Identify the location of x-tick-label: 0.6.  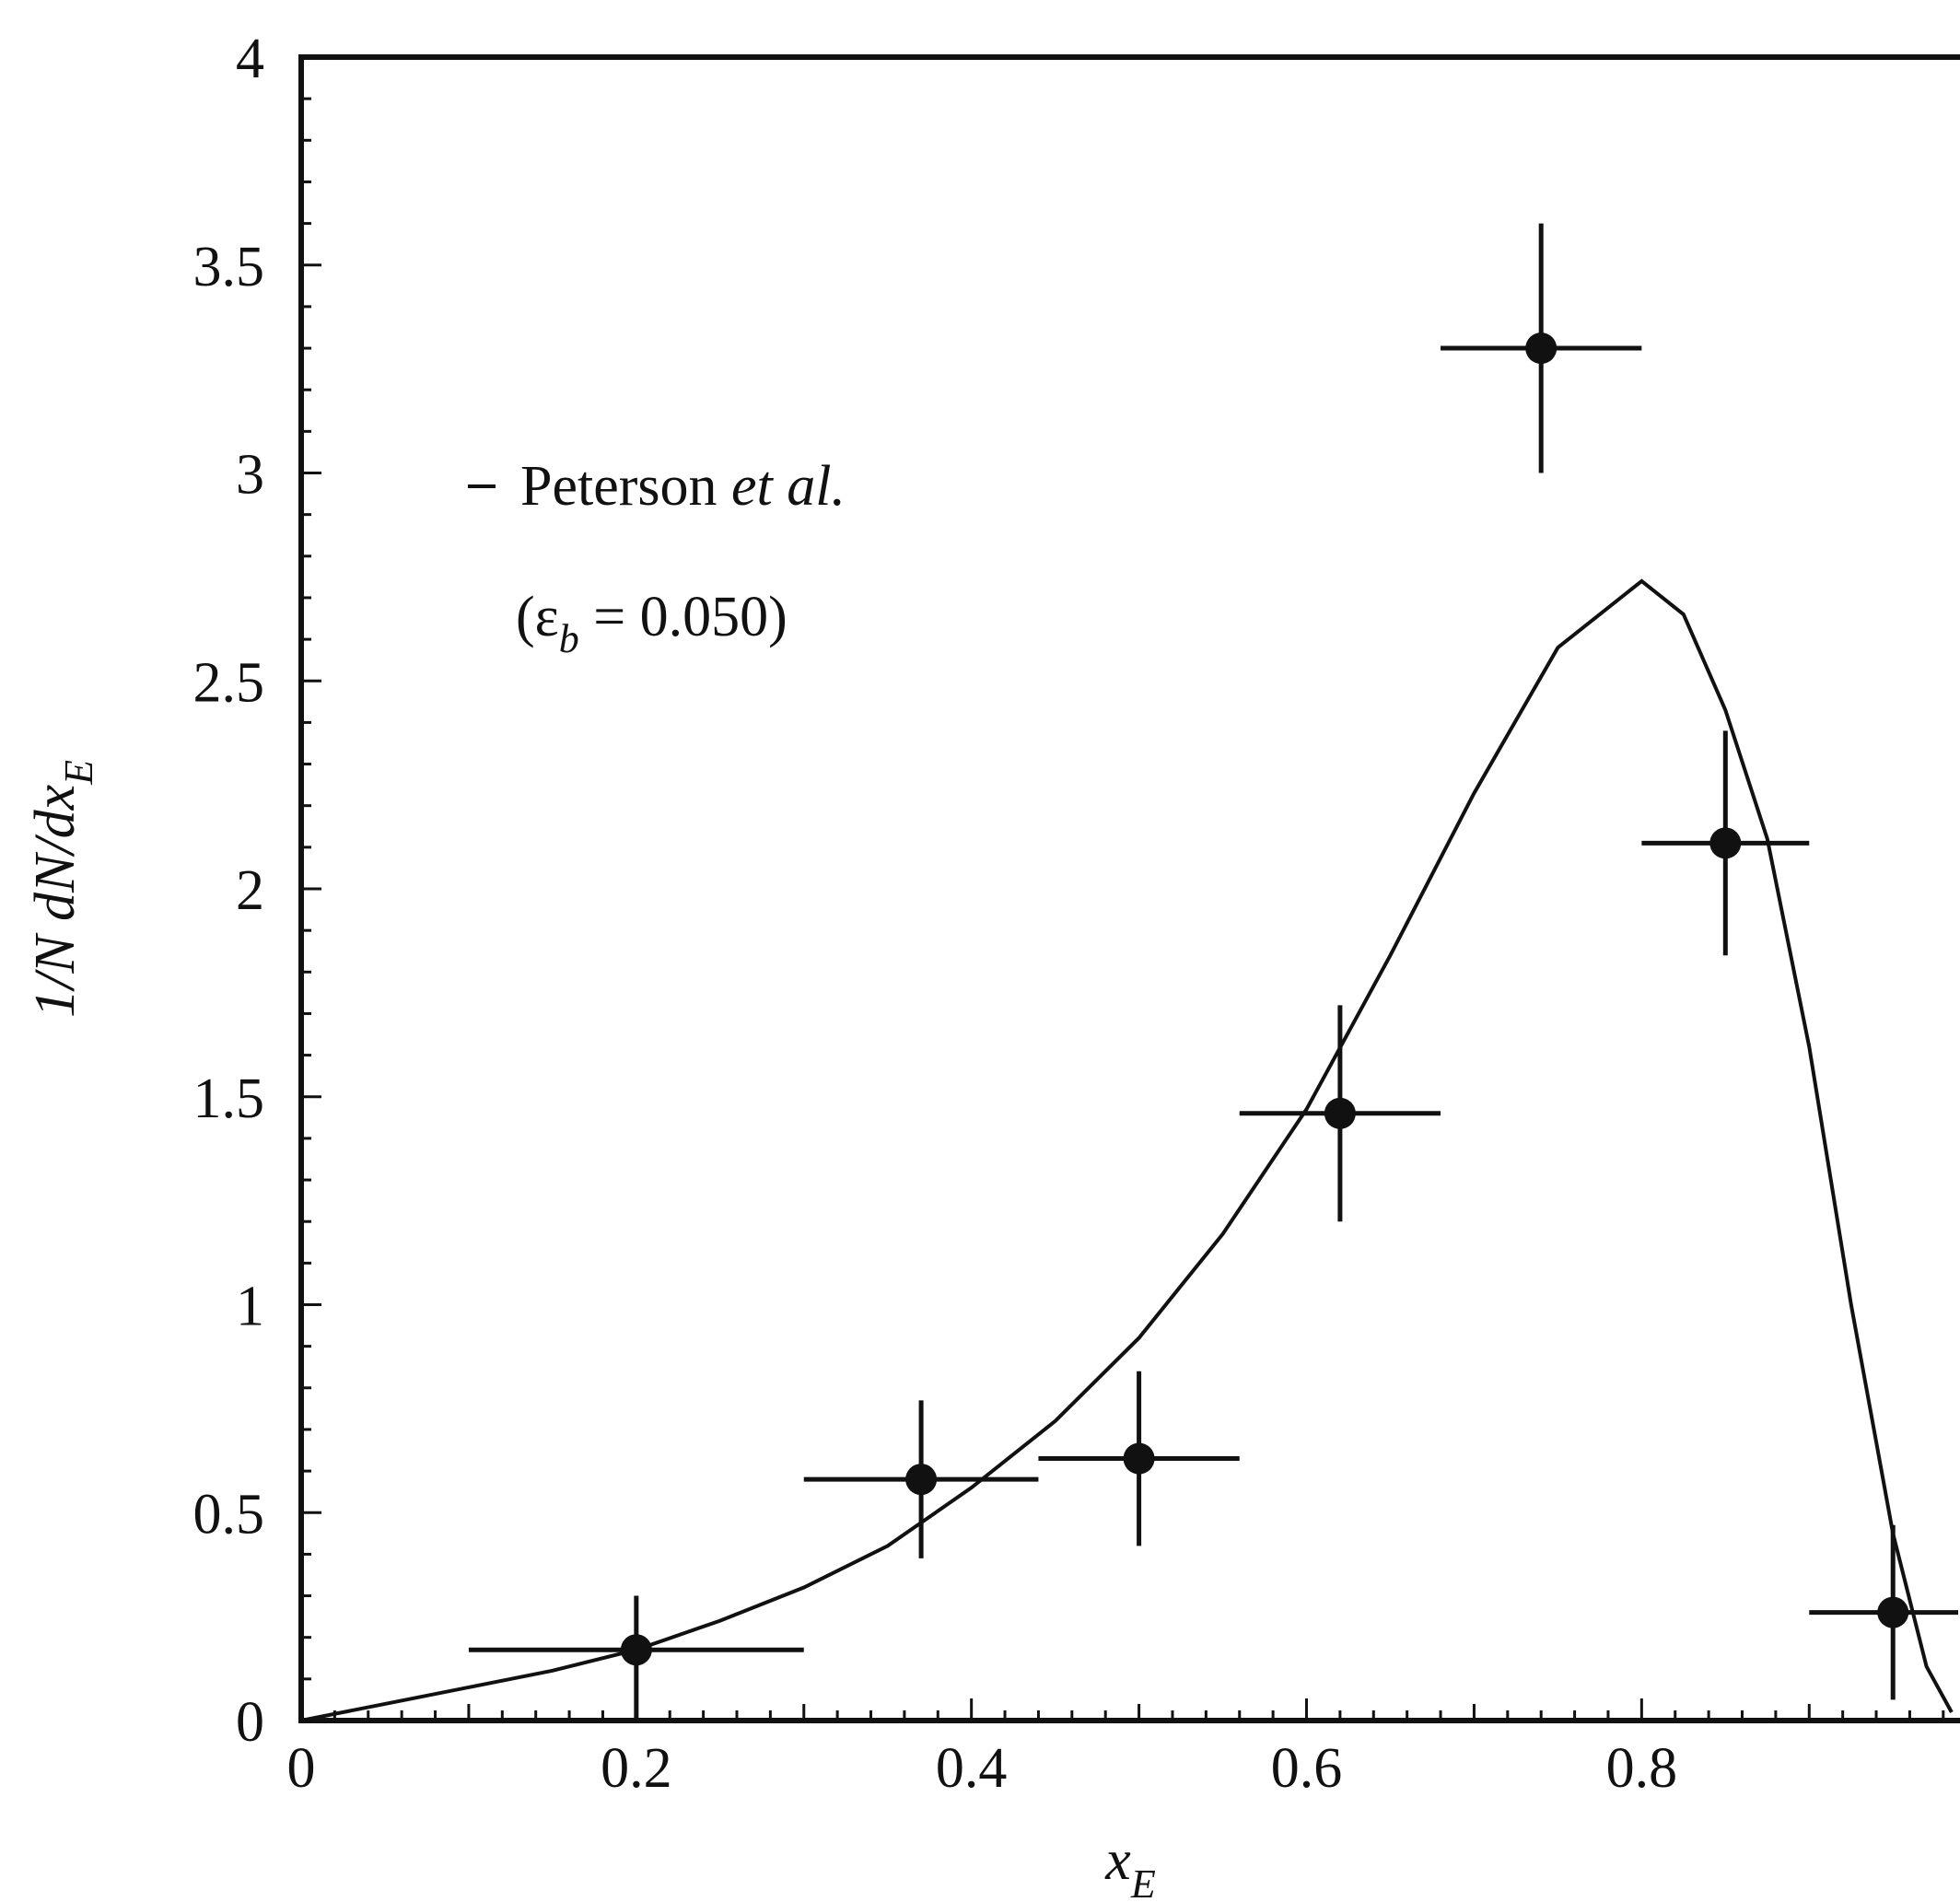
(1307, 1768).